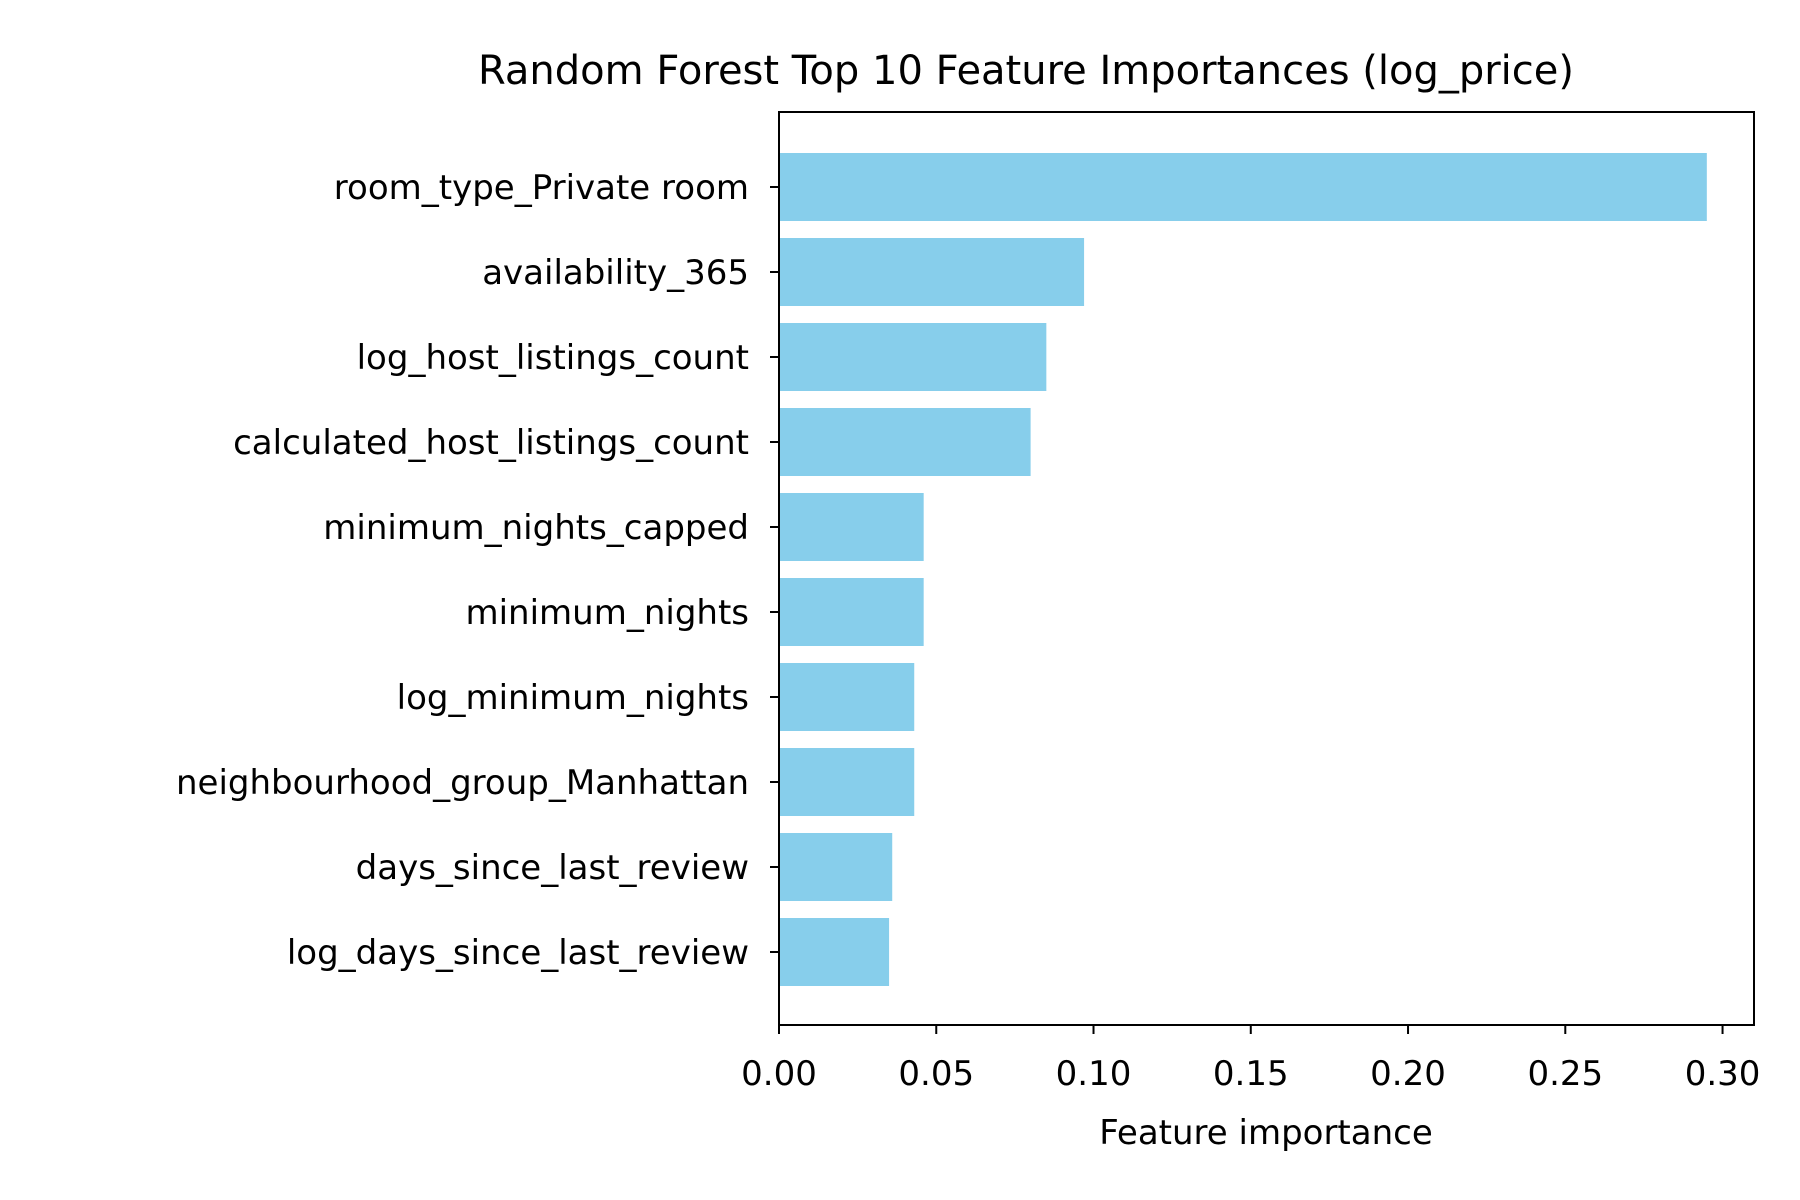 Image resolution: width=1800 pixels, height=1200 pixels. What do you see at coordinates (779, 1074) in the screenshot?
I see `x-tick-label: 0.00` at bounding box center [779, 1074].